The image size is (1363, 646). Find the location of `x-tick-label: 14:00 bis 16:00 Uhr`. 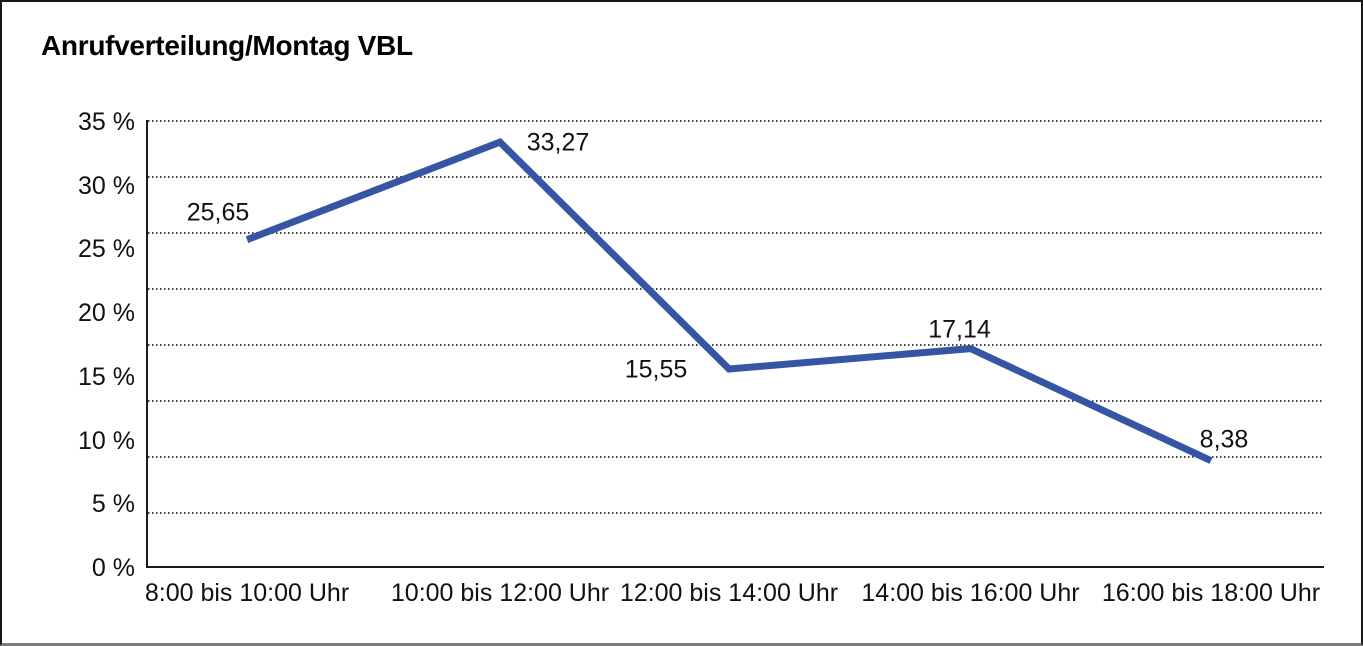

x-tick-label: 14:00 bis 16:00 Uhr is located at coordinates (970, 593).